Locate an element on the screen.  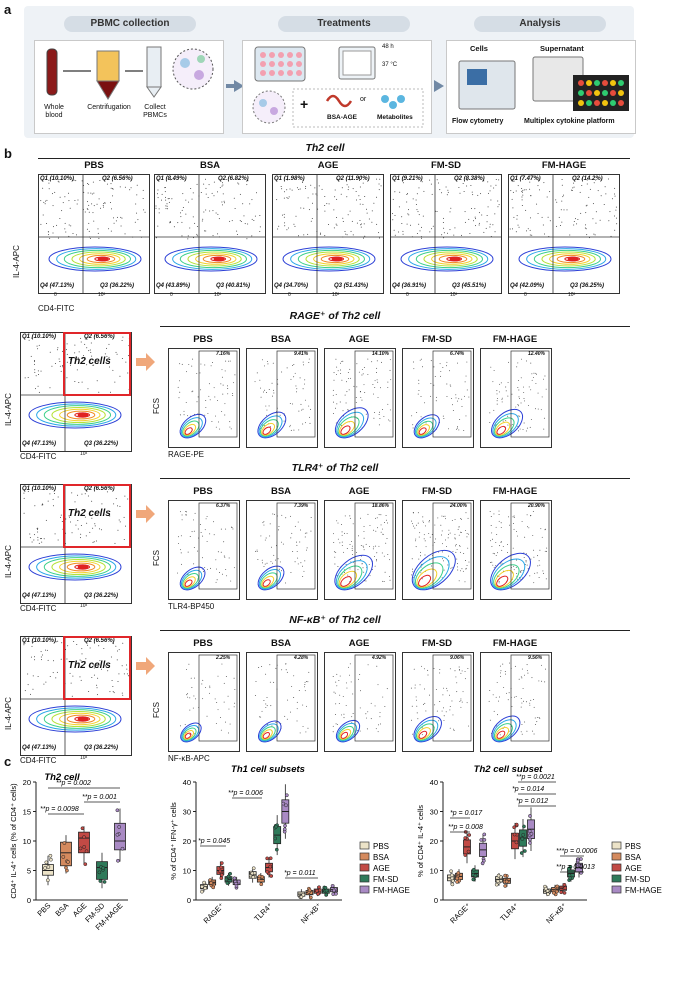
collection-illustration is located at coordinates (130, 73).